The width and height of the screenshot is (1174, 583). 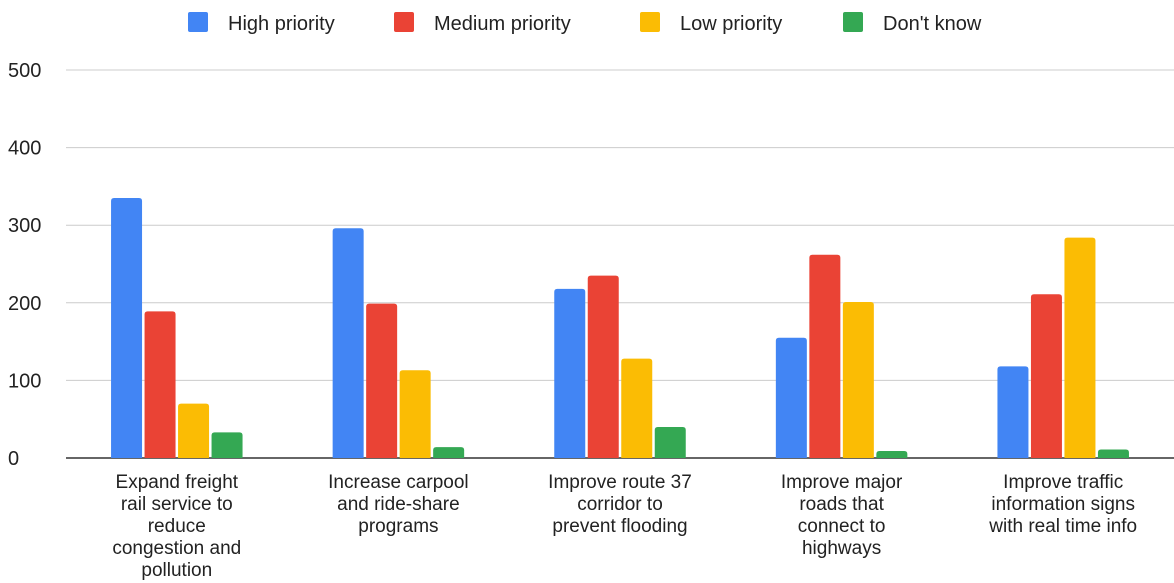 What do you see at coordinates (502, 24) in the screenshot?
I see `legend-label: Medium priority` at bounding box center [502, 24].